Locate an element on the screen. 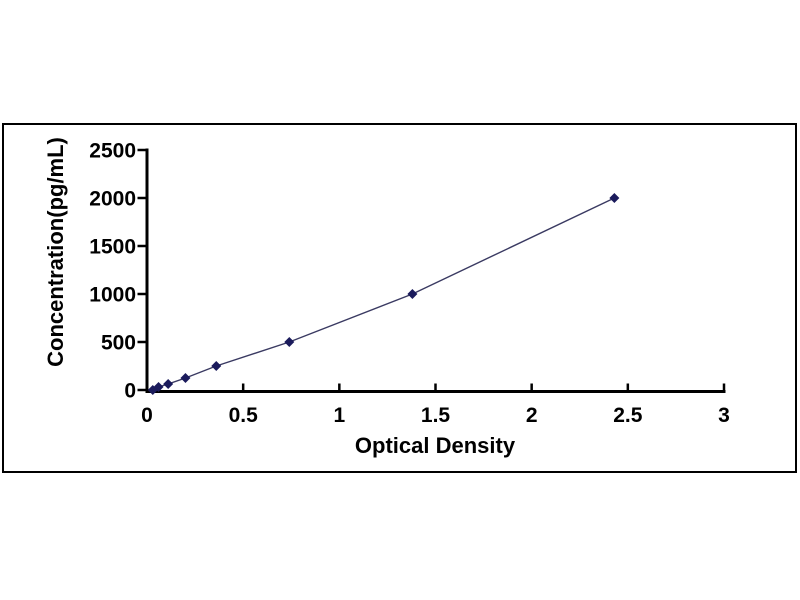 This screenshot has height=600, width=800. y-tick-label: 1000 is located at coordinates (112, 295).